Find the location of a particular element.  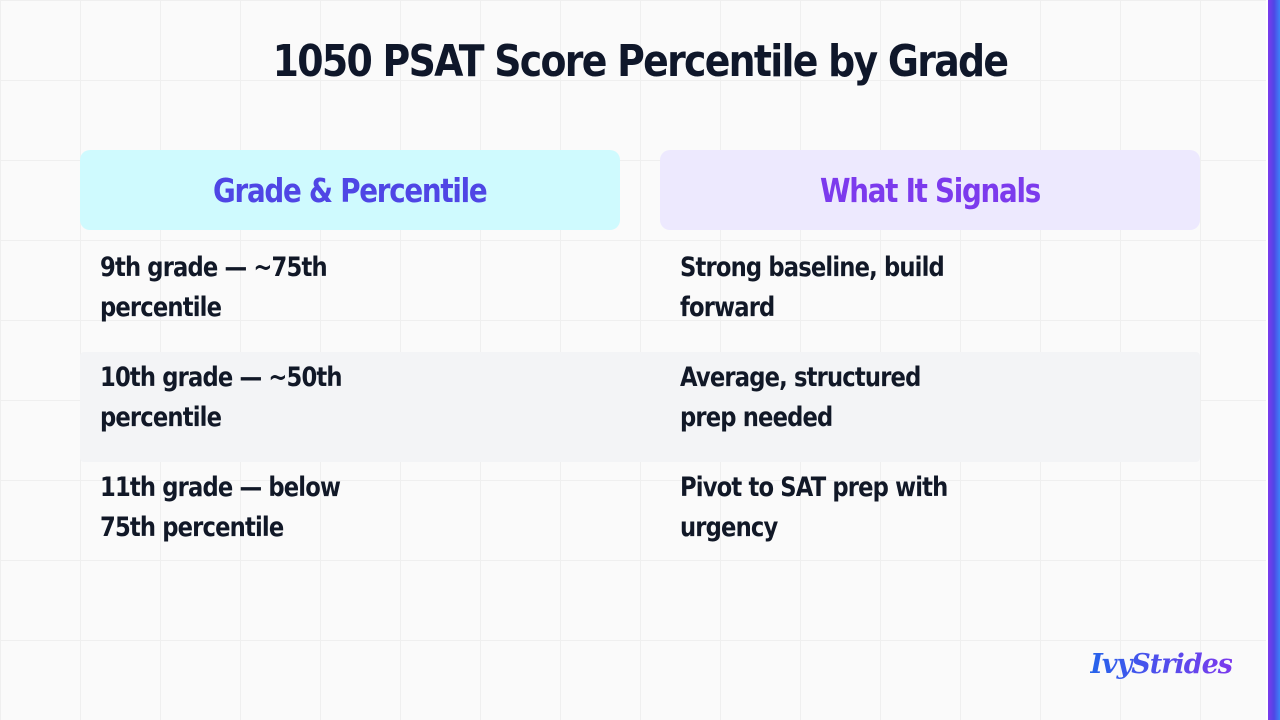

column-header-grade-percentile: Grade & Percentile is located at coordinates (350, 190).